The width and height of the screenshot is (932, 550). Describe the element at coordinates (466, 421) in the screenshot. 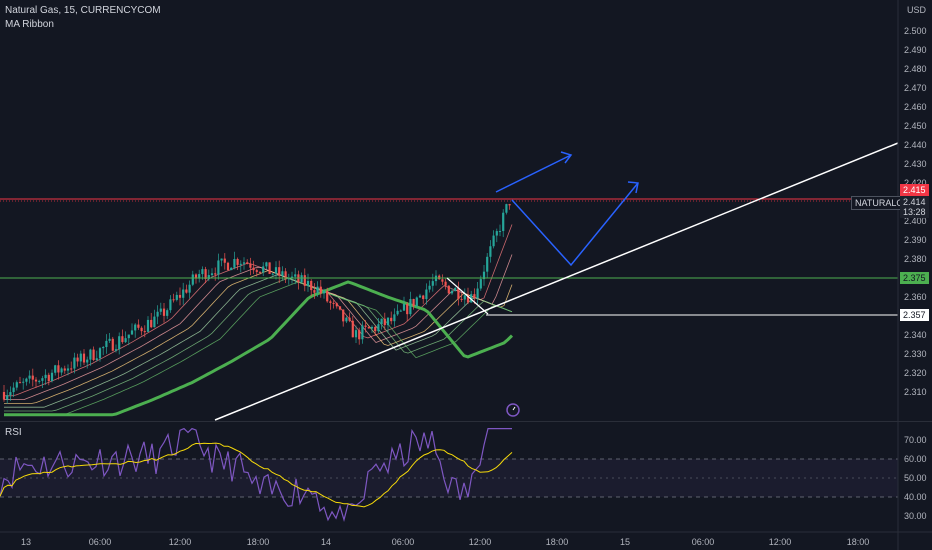

I see `pane-divider` at that location.